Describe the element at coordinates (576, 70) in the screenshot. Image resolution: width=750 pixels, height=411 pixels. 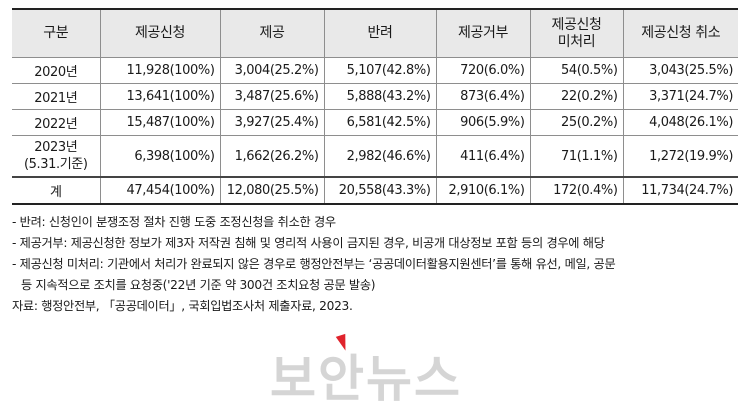
I see `table-cell: 54(0.5%)` at that location.